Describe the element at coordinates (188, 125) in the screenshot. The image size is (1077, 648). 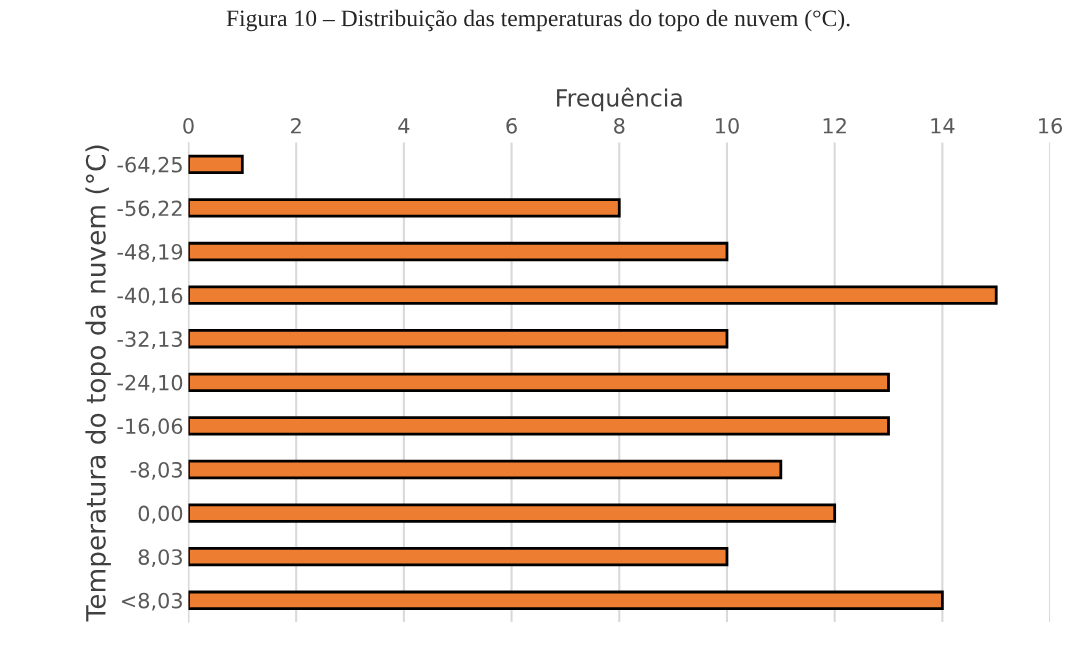
I see `x-tick-label: 0` at that location.